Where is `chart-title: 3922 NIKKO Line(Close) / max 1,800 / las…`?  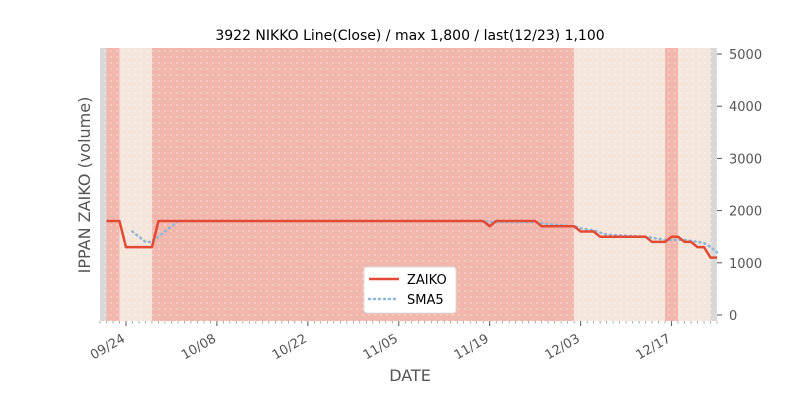
chart-title: 3922 NIKKO Line(Close) / max 1,800 / las… is located at coordinates (409, 36).